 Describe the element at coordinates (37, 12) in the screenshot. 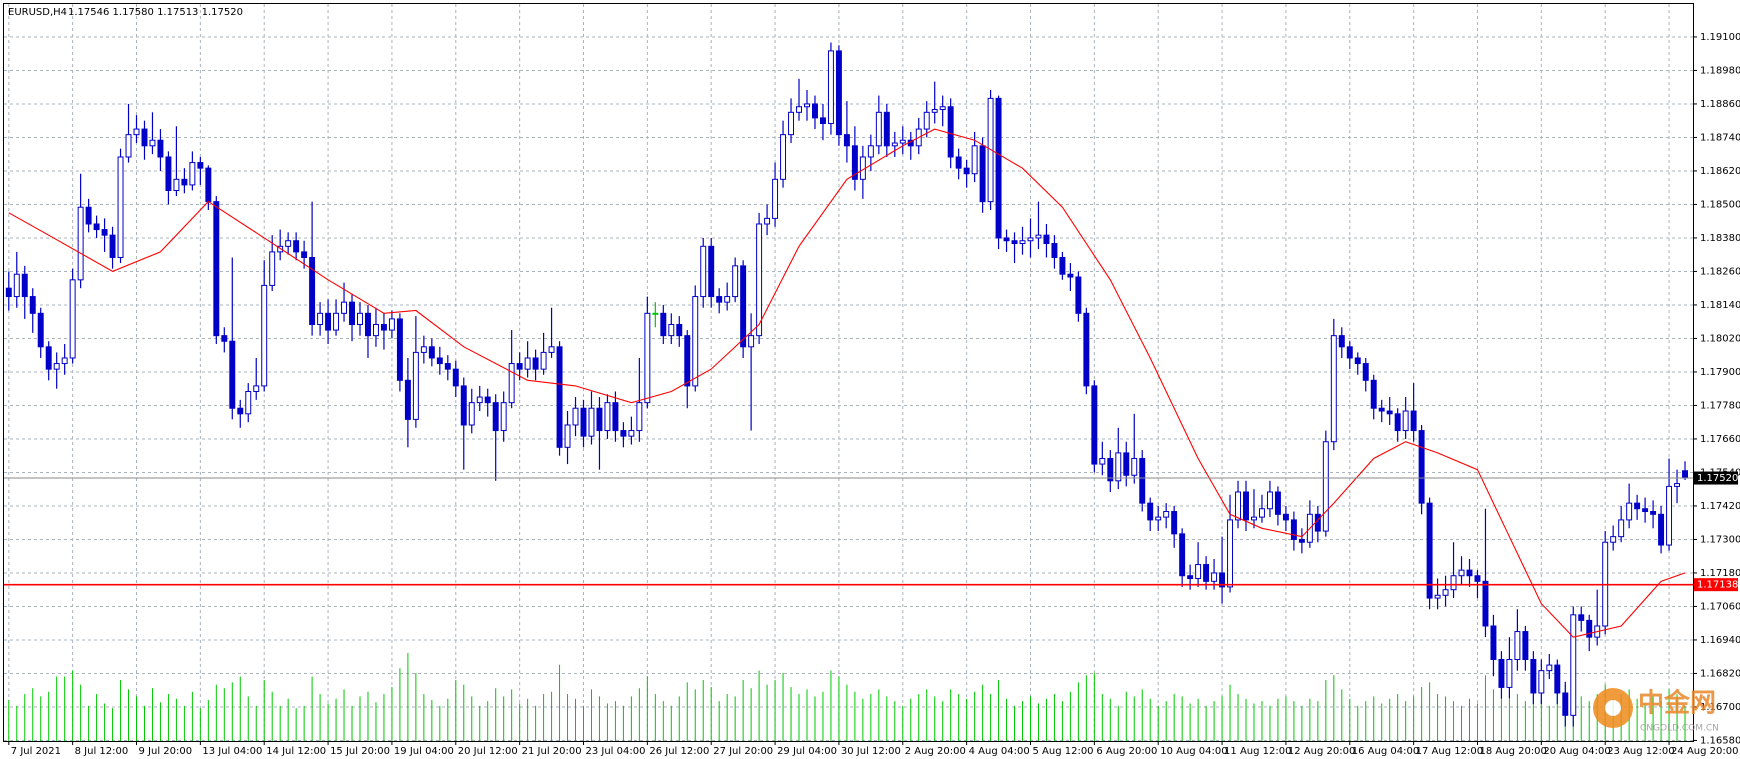

I see `symbol: EURUSD,H4` at that location.